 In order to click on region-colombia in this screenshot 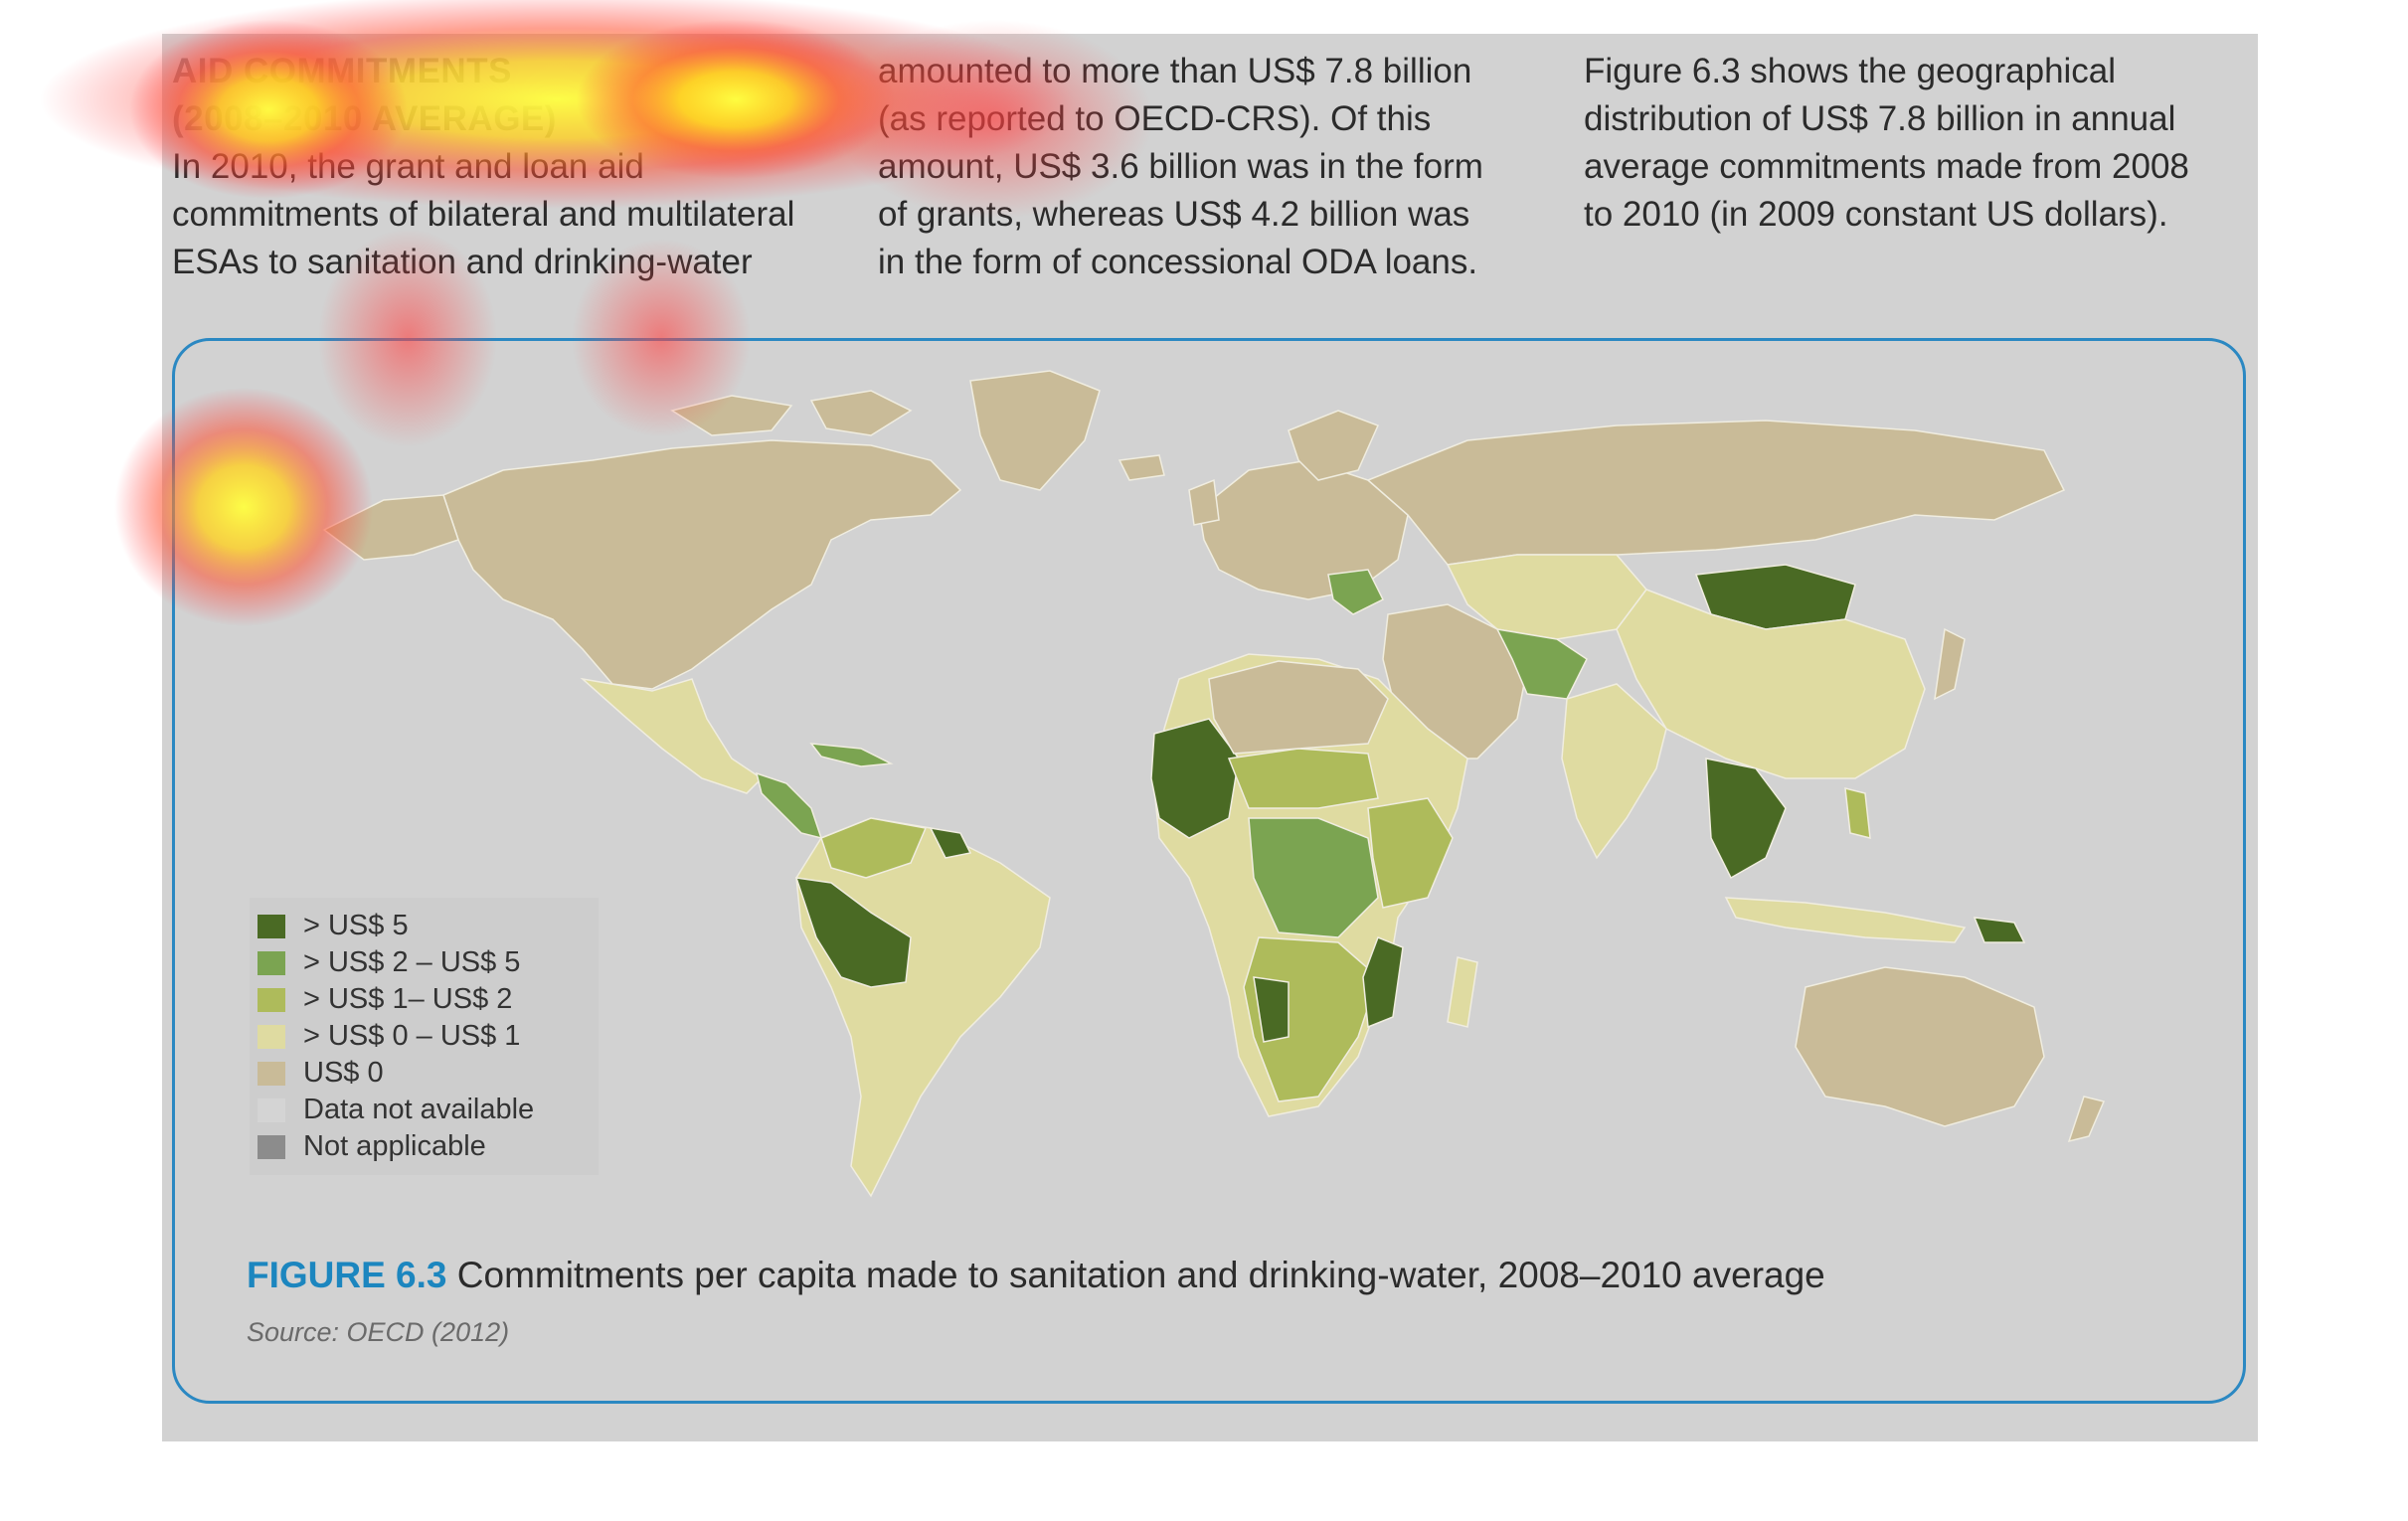, I will do `click(874, 848)`.